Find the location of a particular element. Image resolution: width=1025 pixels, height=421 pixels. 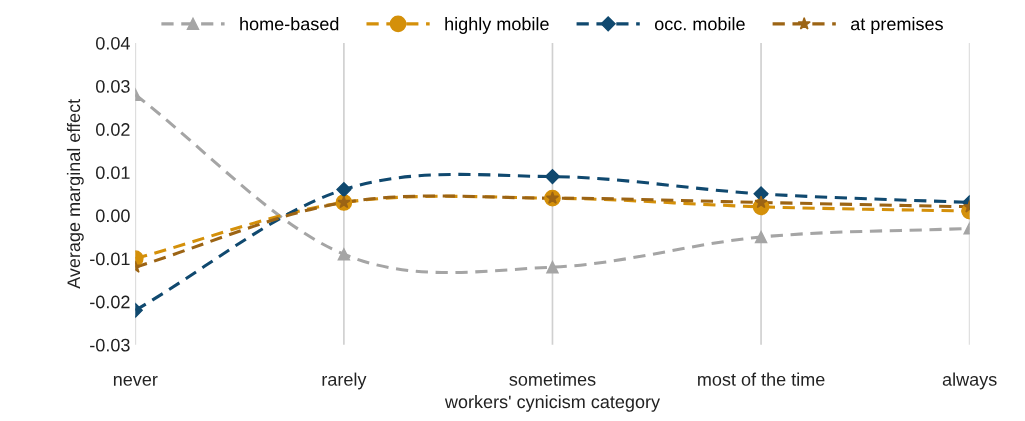

y-tick-label: -0.03 is located at coordinates (110, 345).